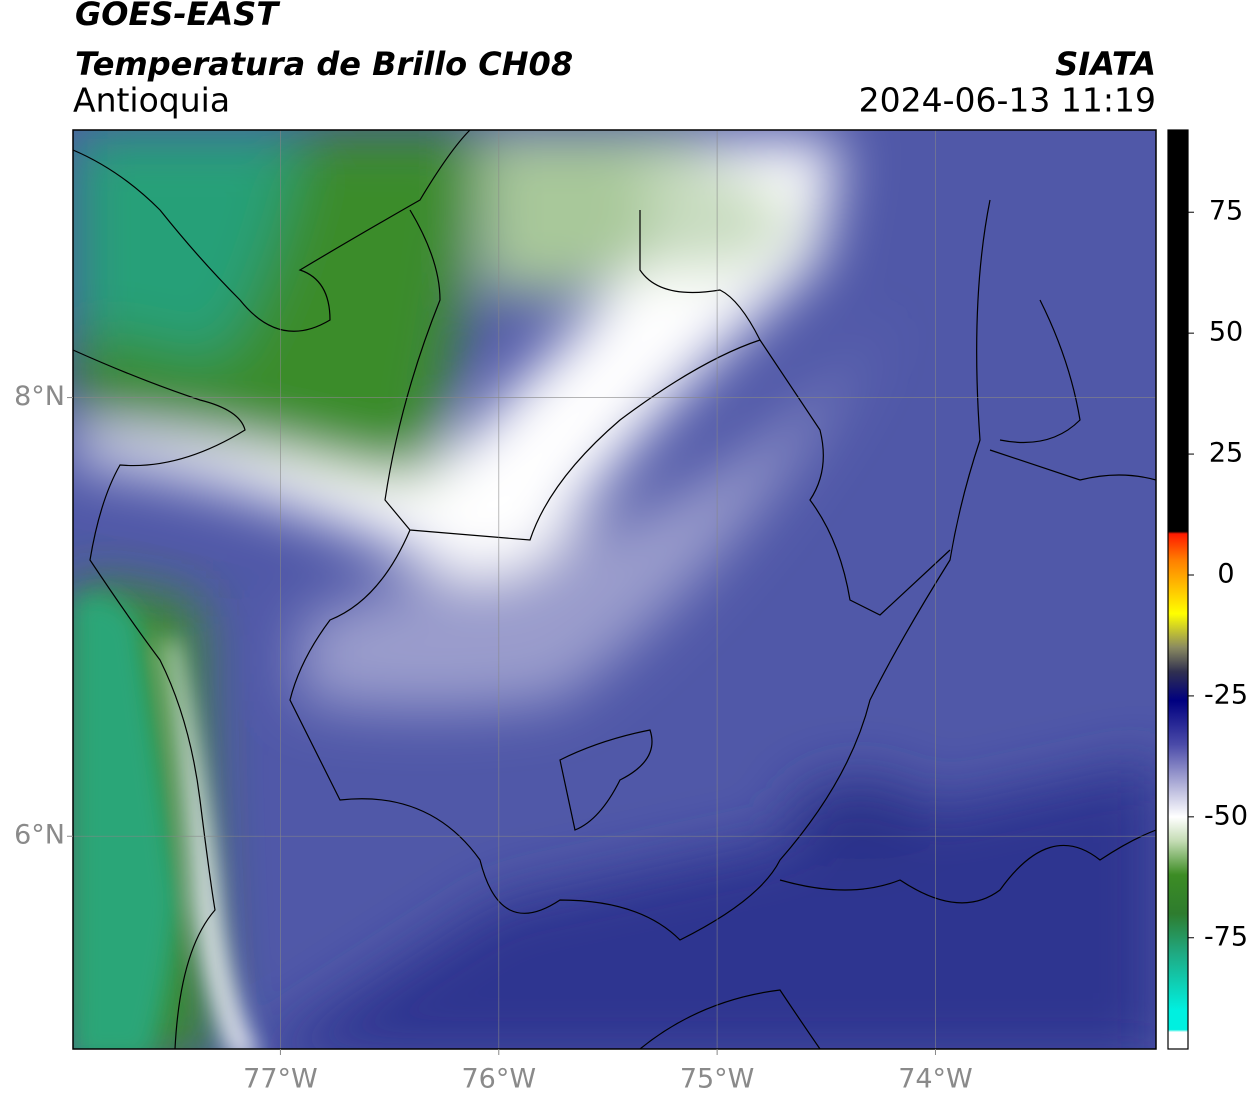 The image size is (1252, 1099). I want to click on x-tick-label: 77°W, so click(280, 1079).